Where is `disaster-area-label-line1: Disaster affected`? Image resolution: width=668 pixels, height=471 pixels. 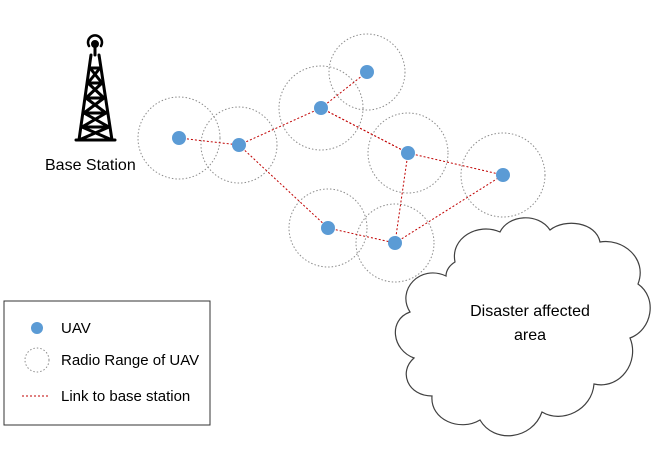 disaster-area-label-line1: Disaster affected is located at coordinates (530, 311).